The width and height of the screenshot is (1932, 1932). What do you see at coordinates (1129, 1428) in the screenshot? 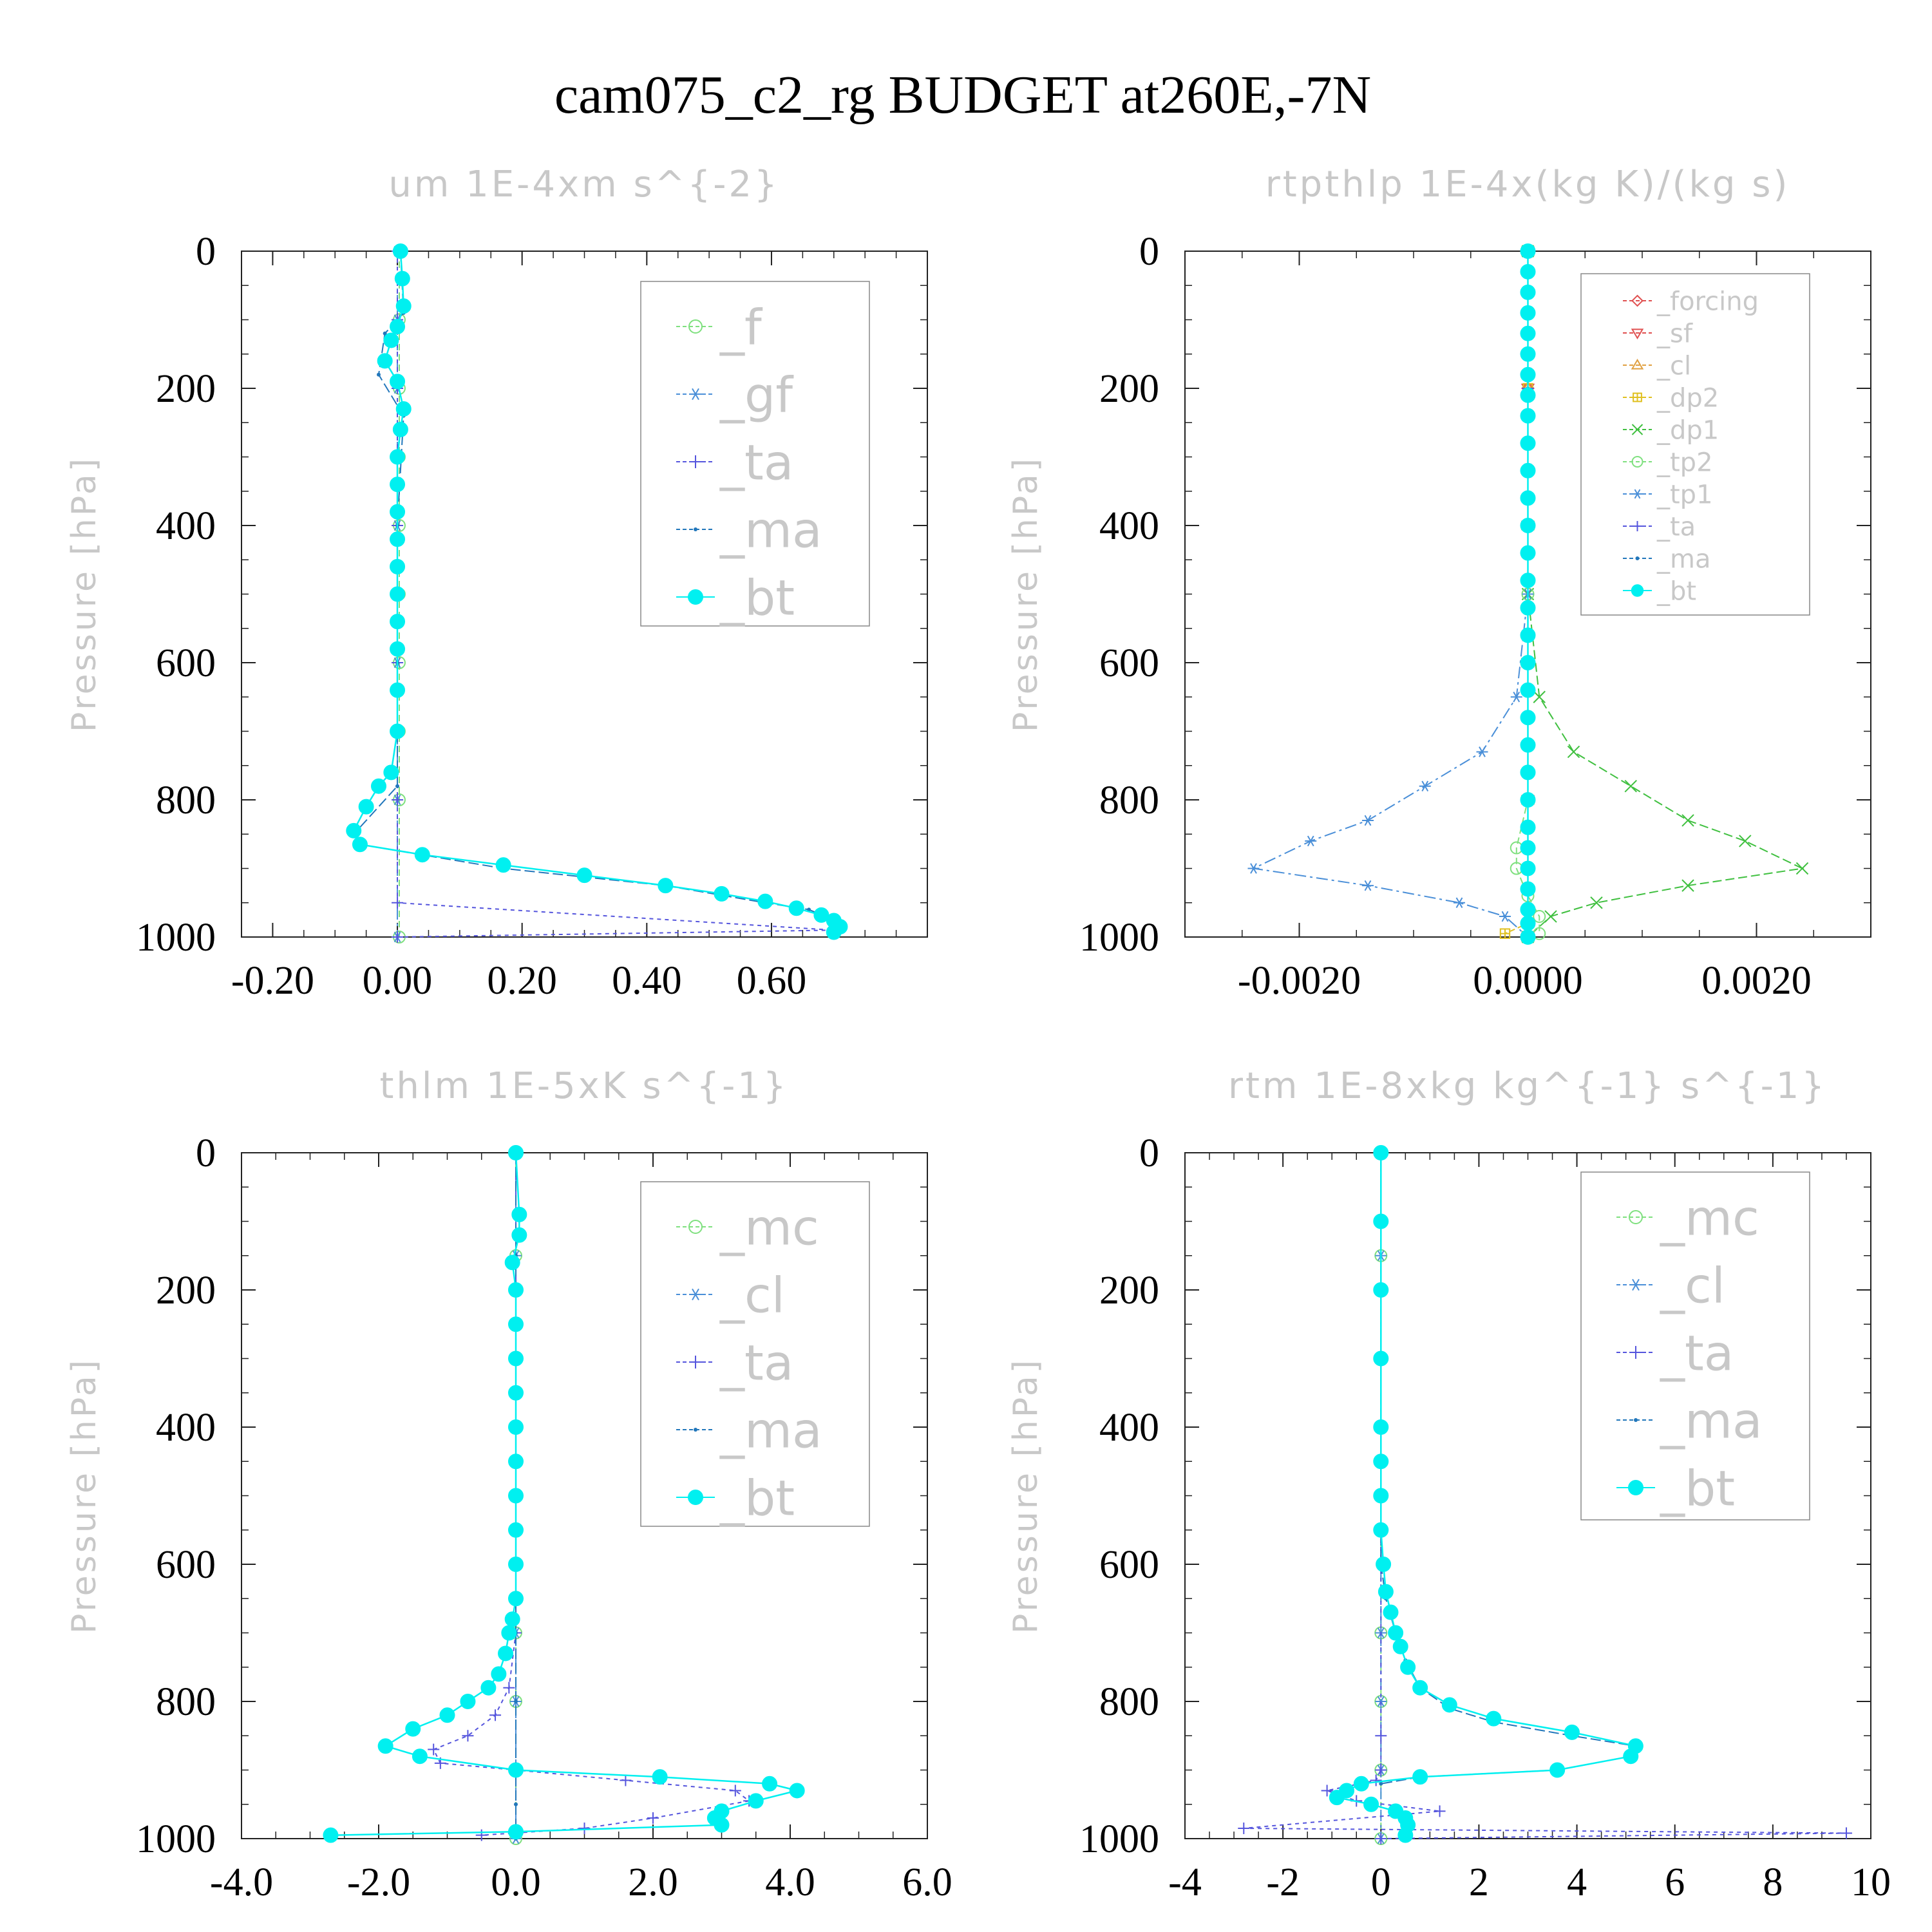
I see `y-tick-label: 400` at bounding box center [1129, 1428].